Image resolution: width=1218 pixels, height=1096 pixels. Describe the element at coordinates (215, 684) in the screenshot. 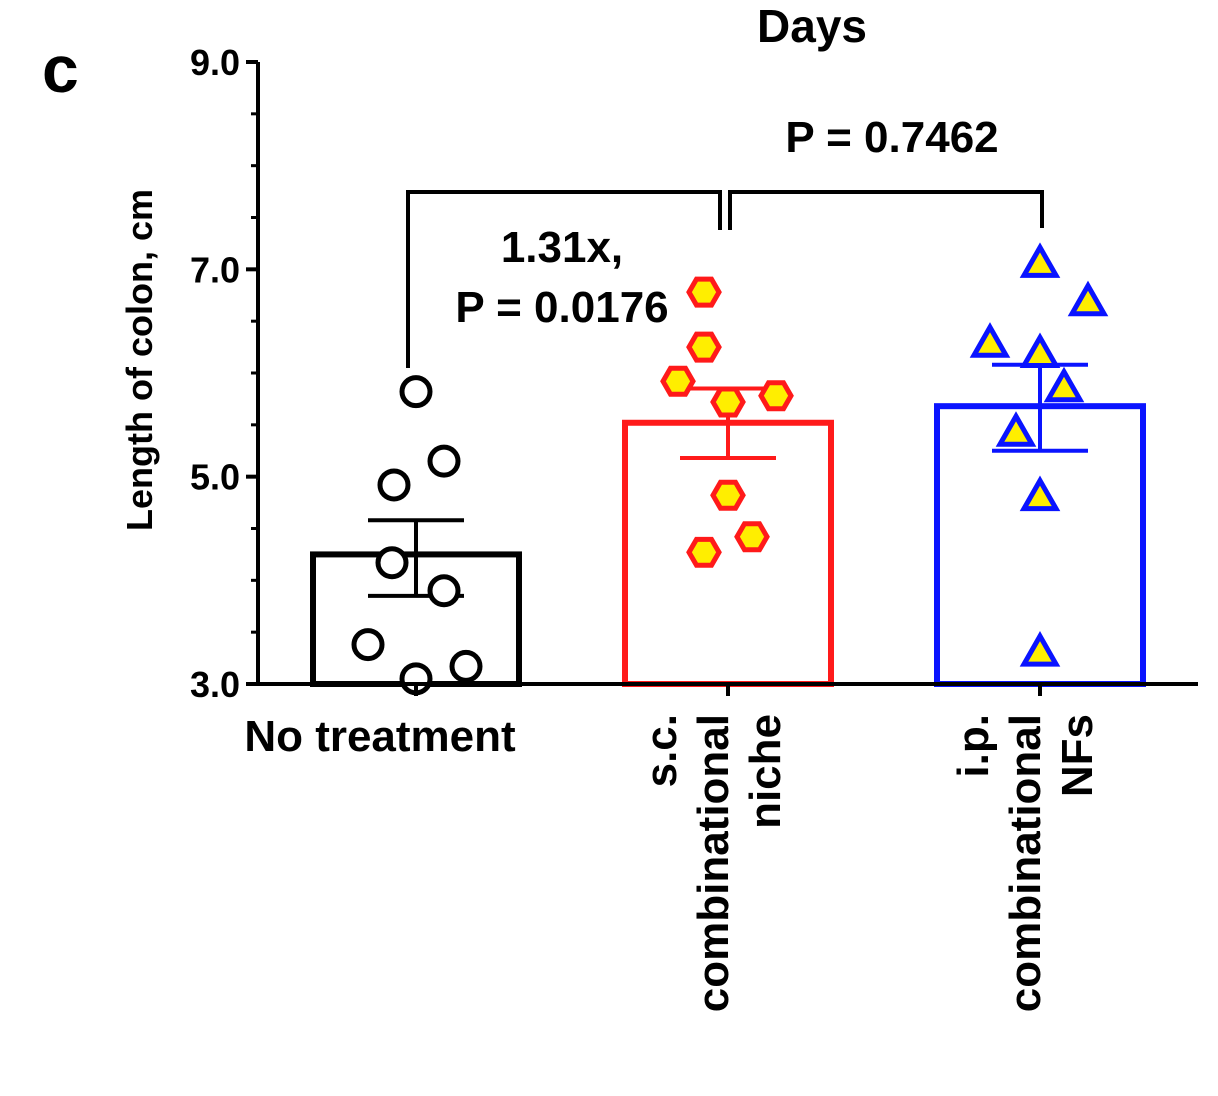

I see `y-tick-label: 3.0` at that location.